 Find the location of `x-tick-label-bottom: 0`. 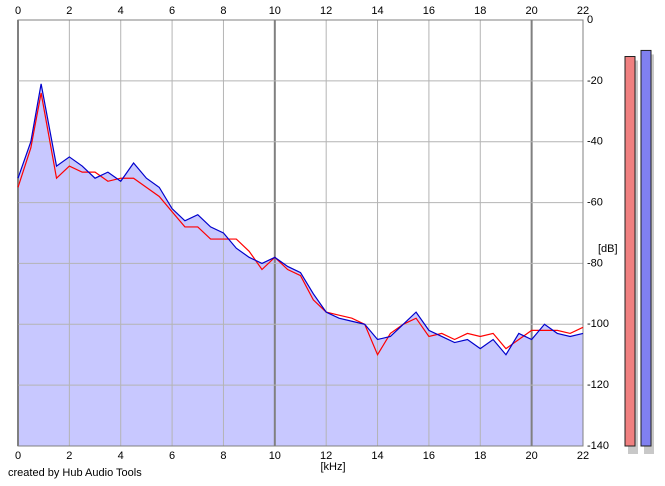

x-tick-label-bottom: 0 is located at coordinates (18, 456).